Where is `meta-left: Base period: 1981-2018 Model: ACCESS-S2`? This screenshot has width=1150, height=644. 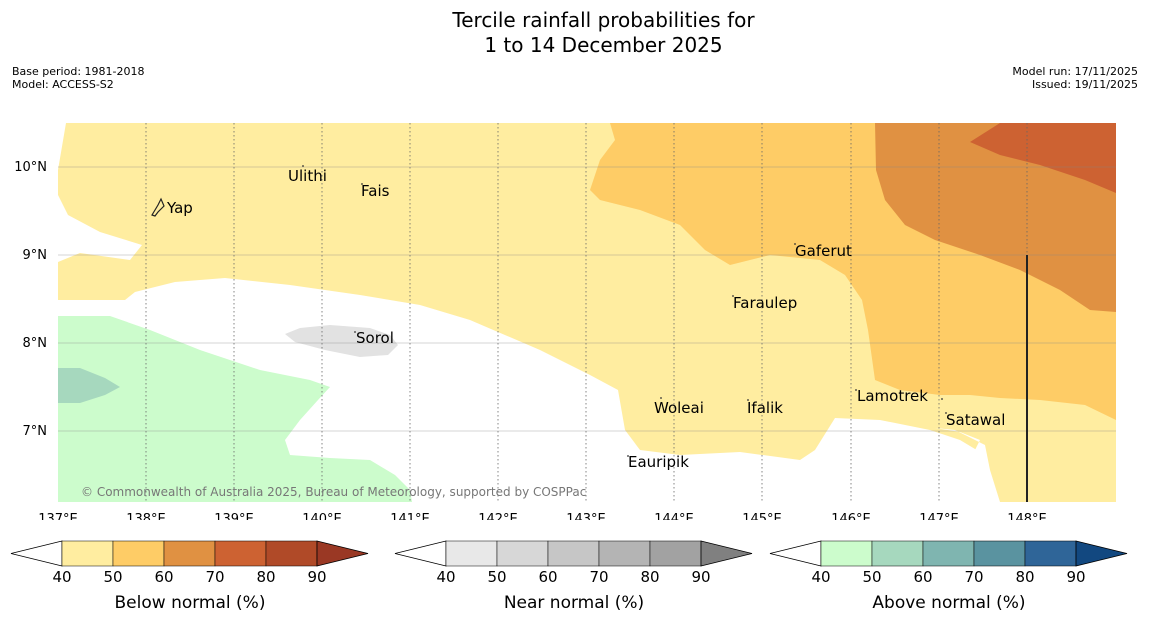
meta-left: Base period: 1981-2018 Model: ACCESS-S2 is located at coordinates (78, 78).